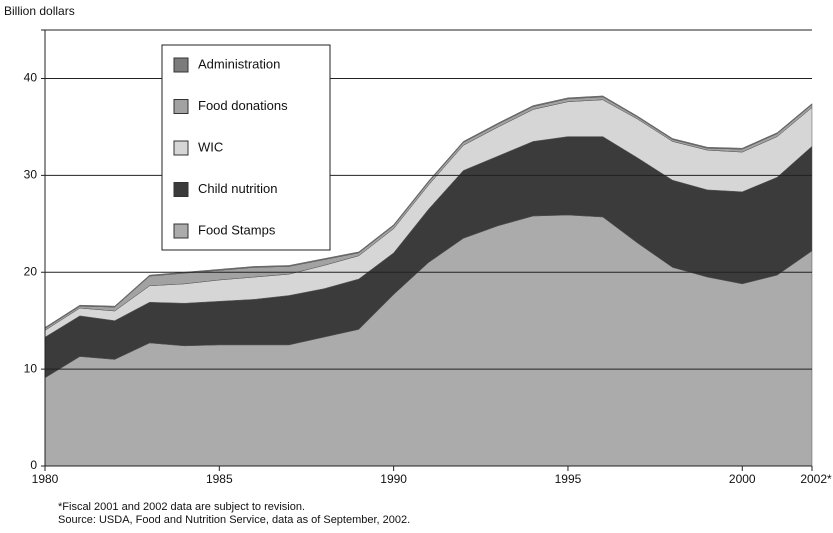 The height and width of the screenshot is (533, 833). I want to click on legend-box, so click(246, 147).